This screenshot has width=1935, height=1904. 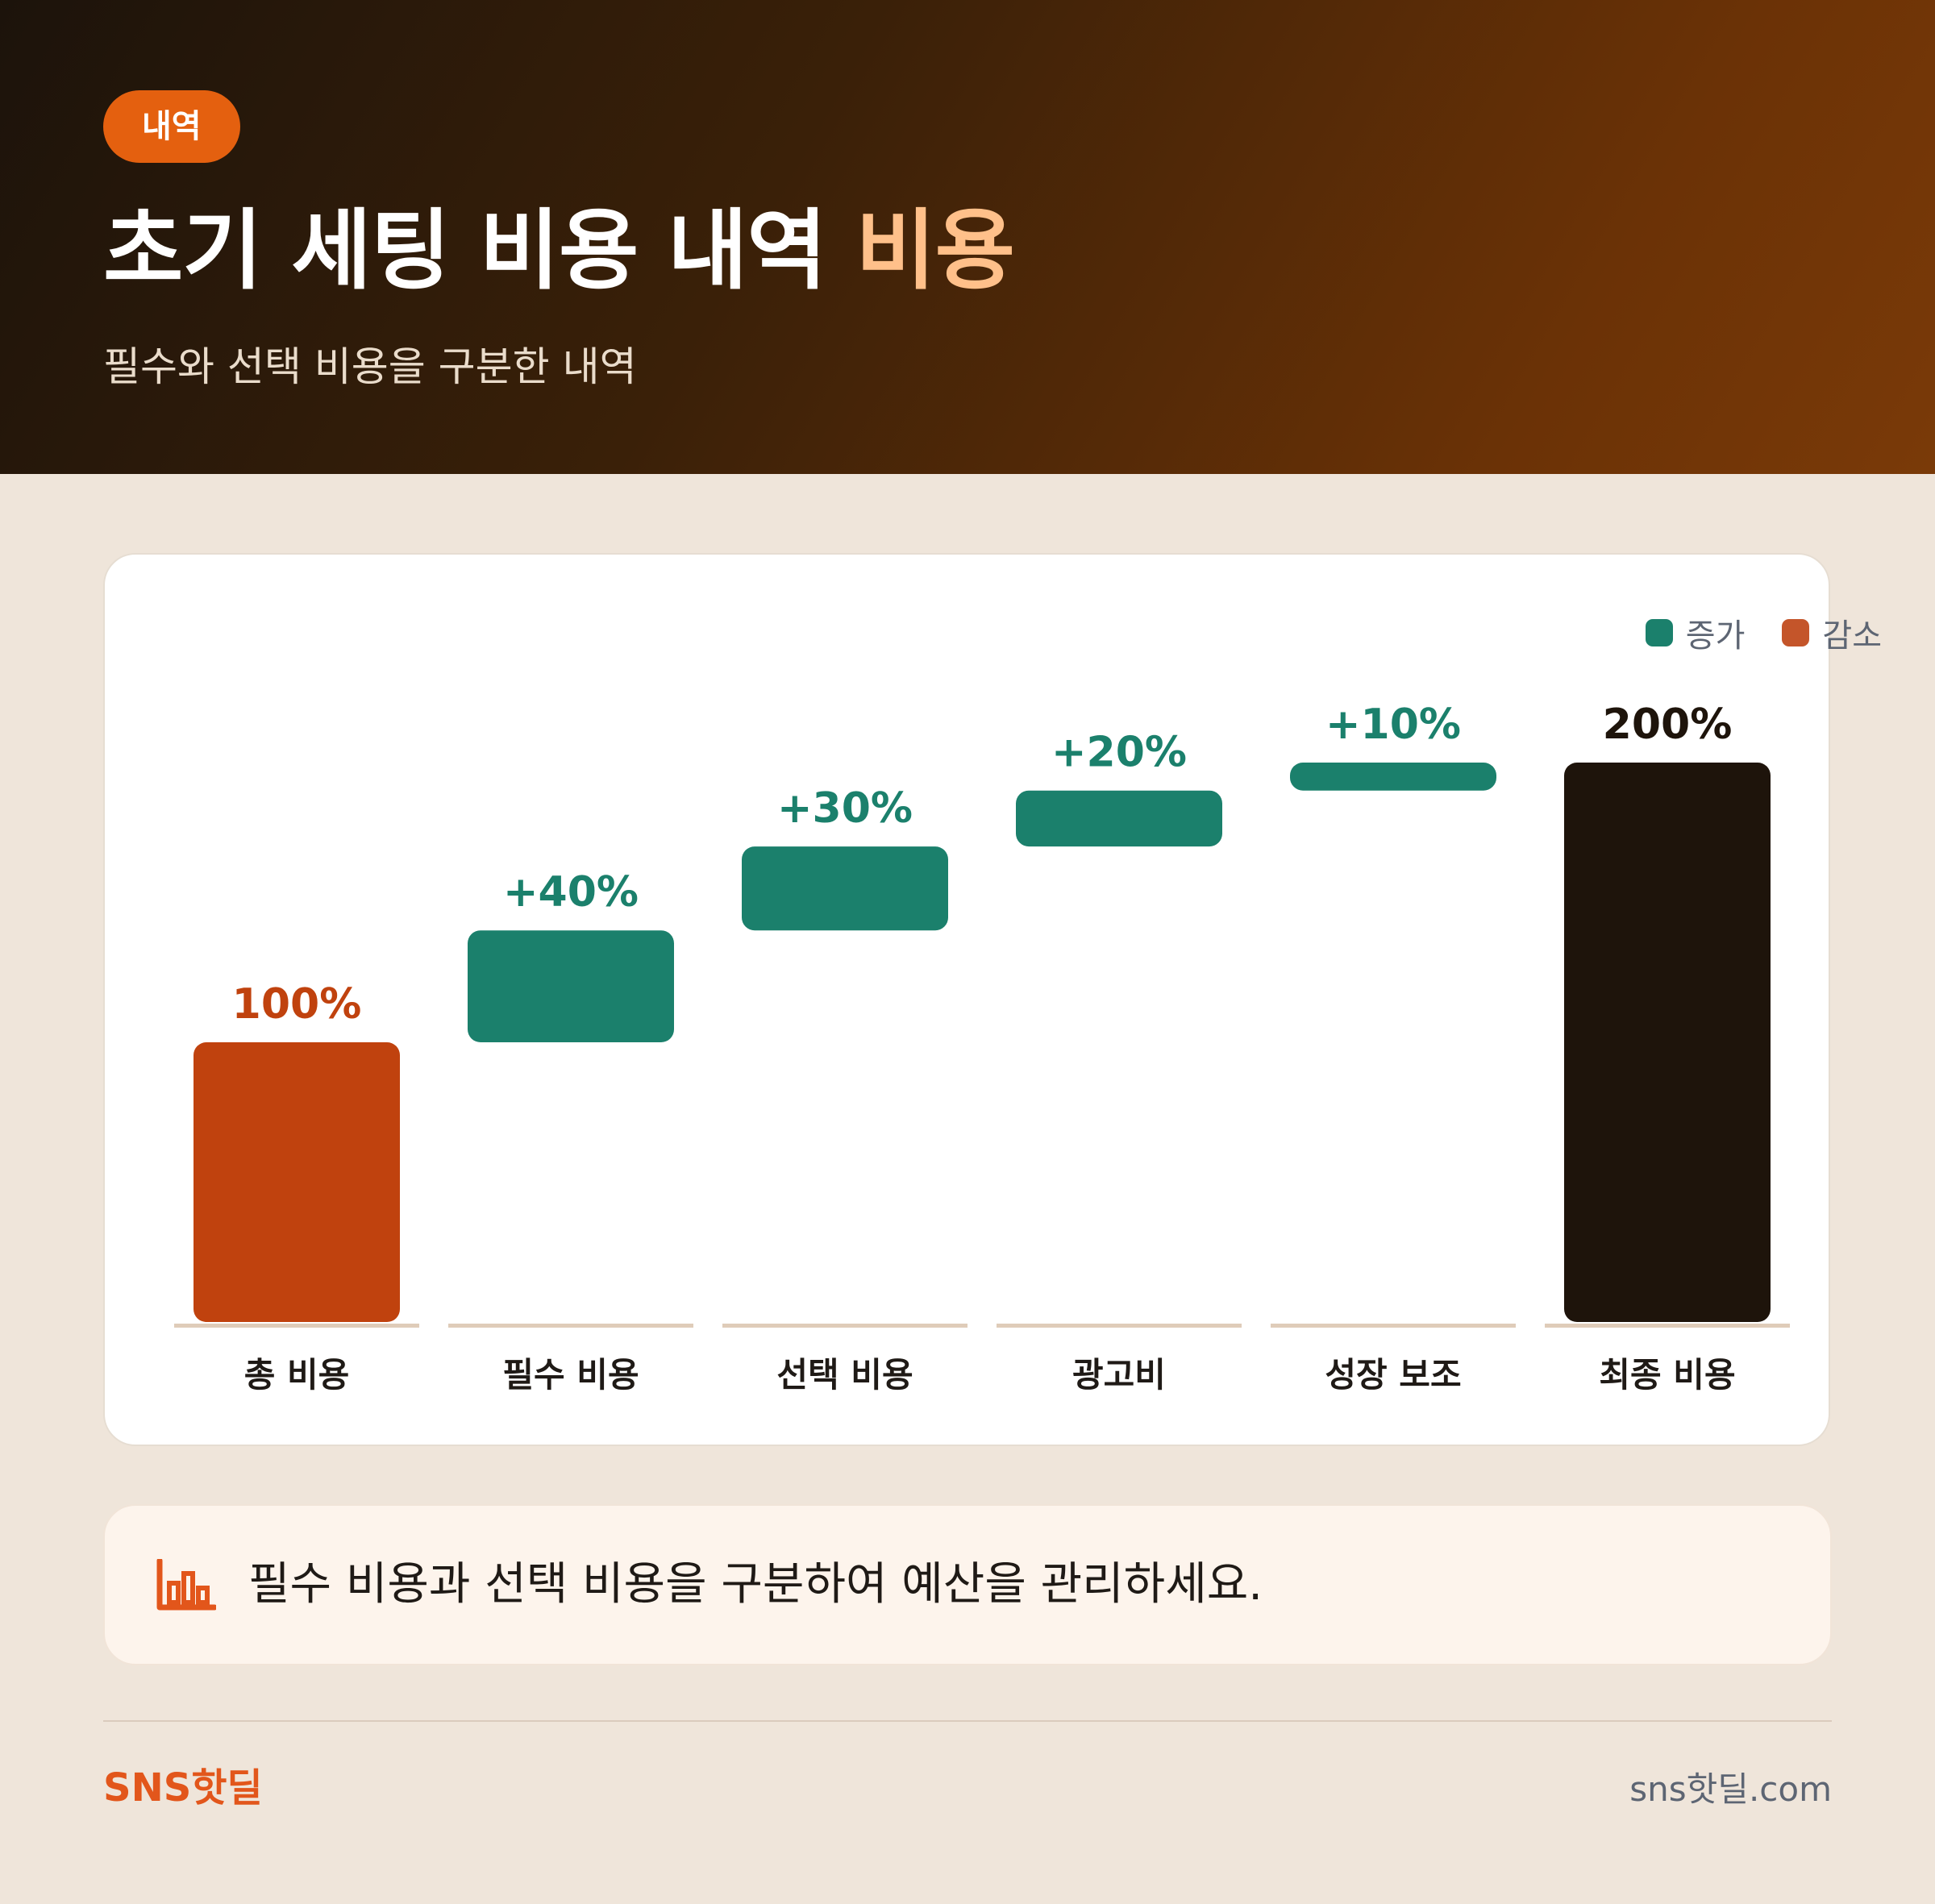 What do you see at coordinates (1668, 724) in the screenshot?
I see `data-label: 200%` at bounding box center [1668, 724].